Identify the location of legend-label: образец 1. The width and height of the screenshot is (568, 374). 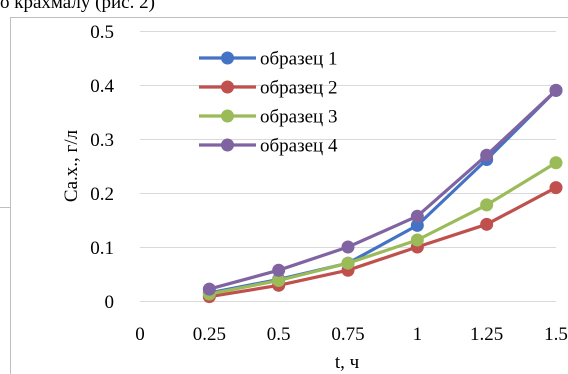
(298, 59).